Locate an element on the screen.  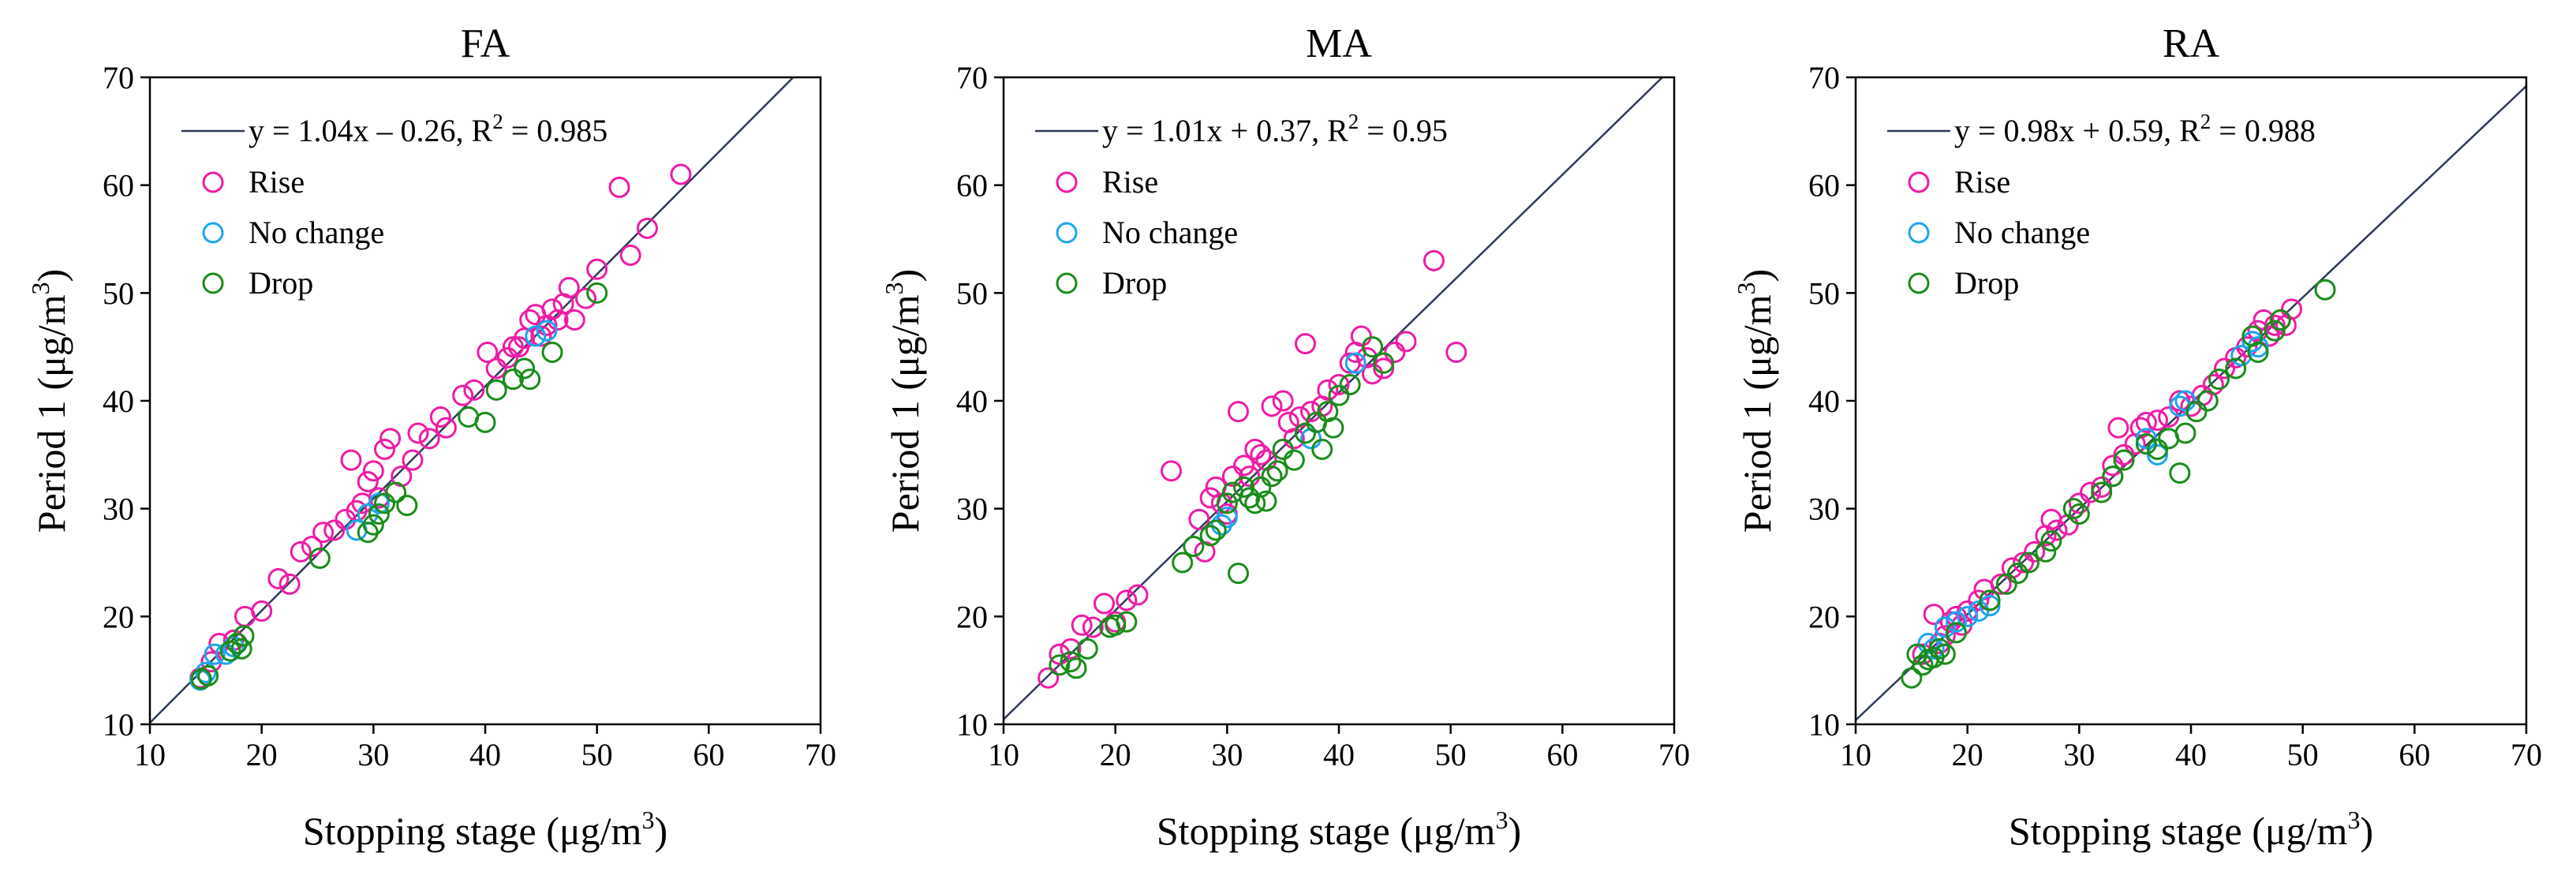
legend-label: No change is located at coordinates (2022, 232).